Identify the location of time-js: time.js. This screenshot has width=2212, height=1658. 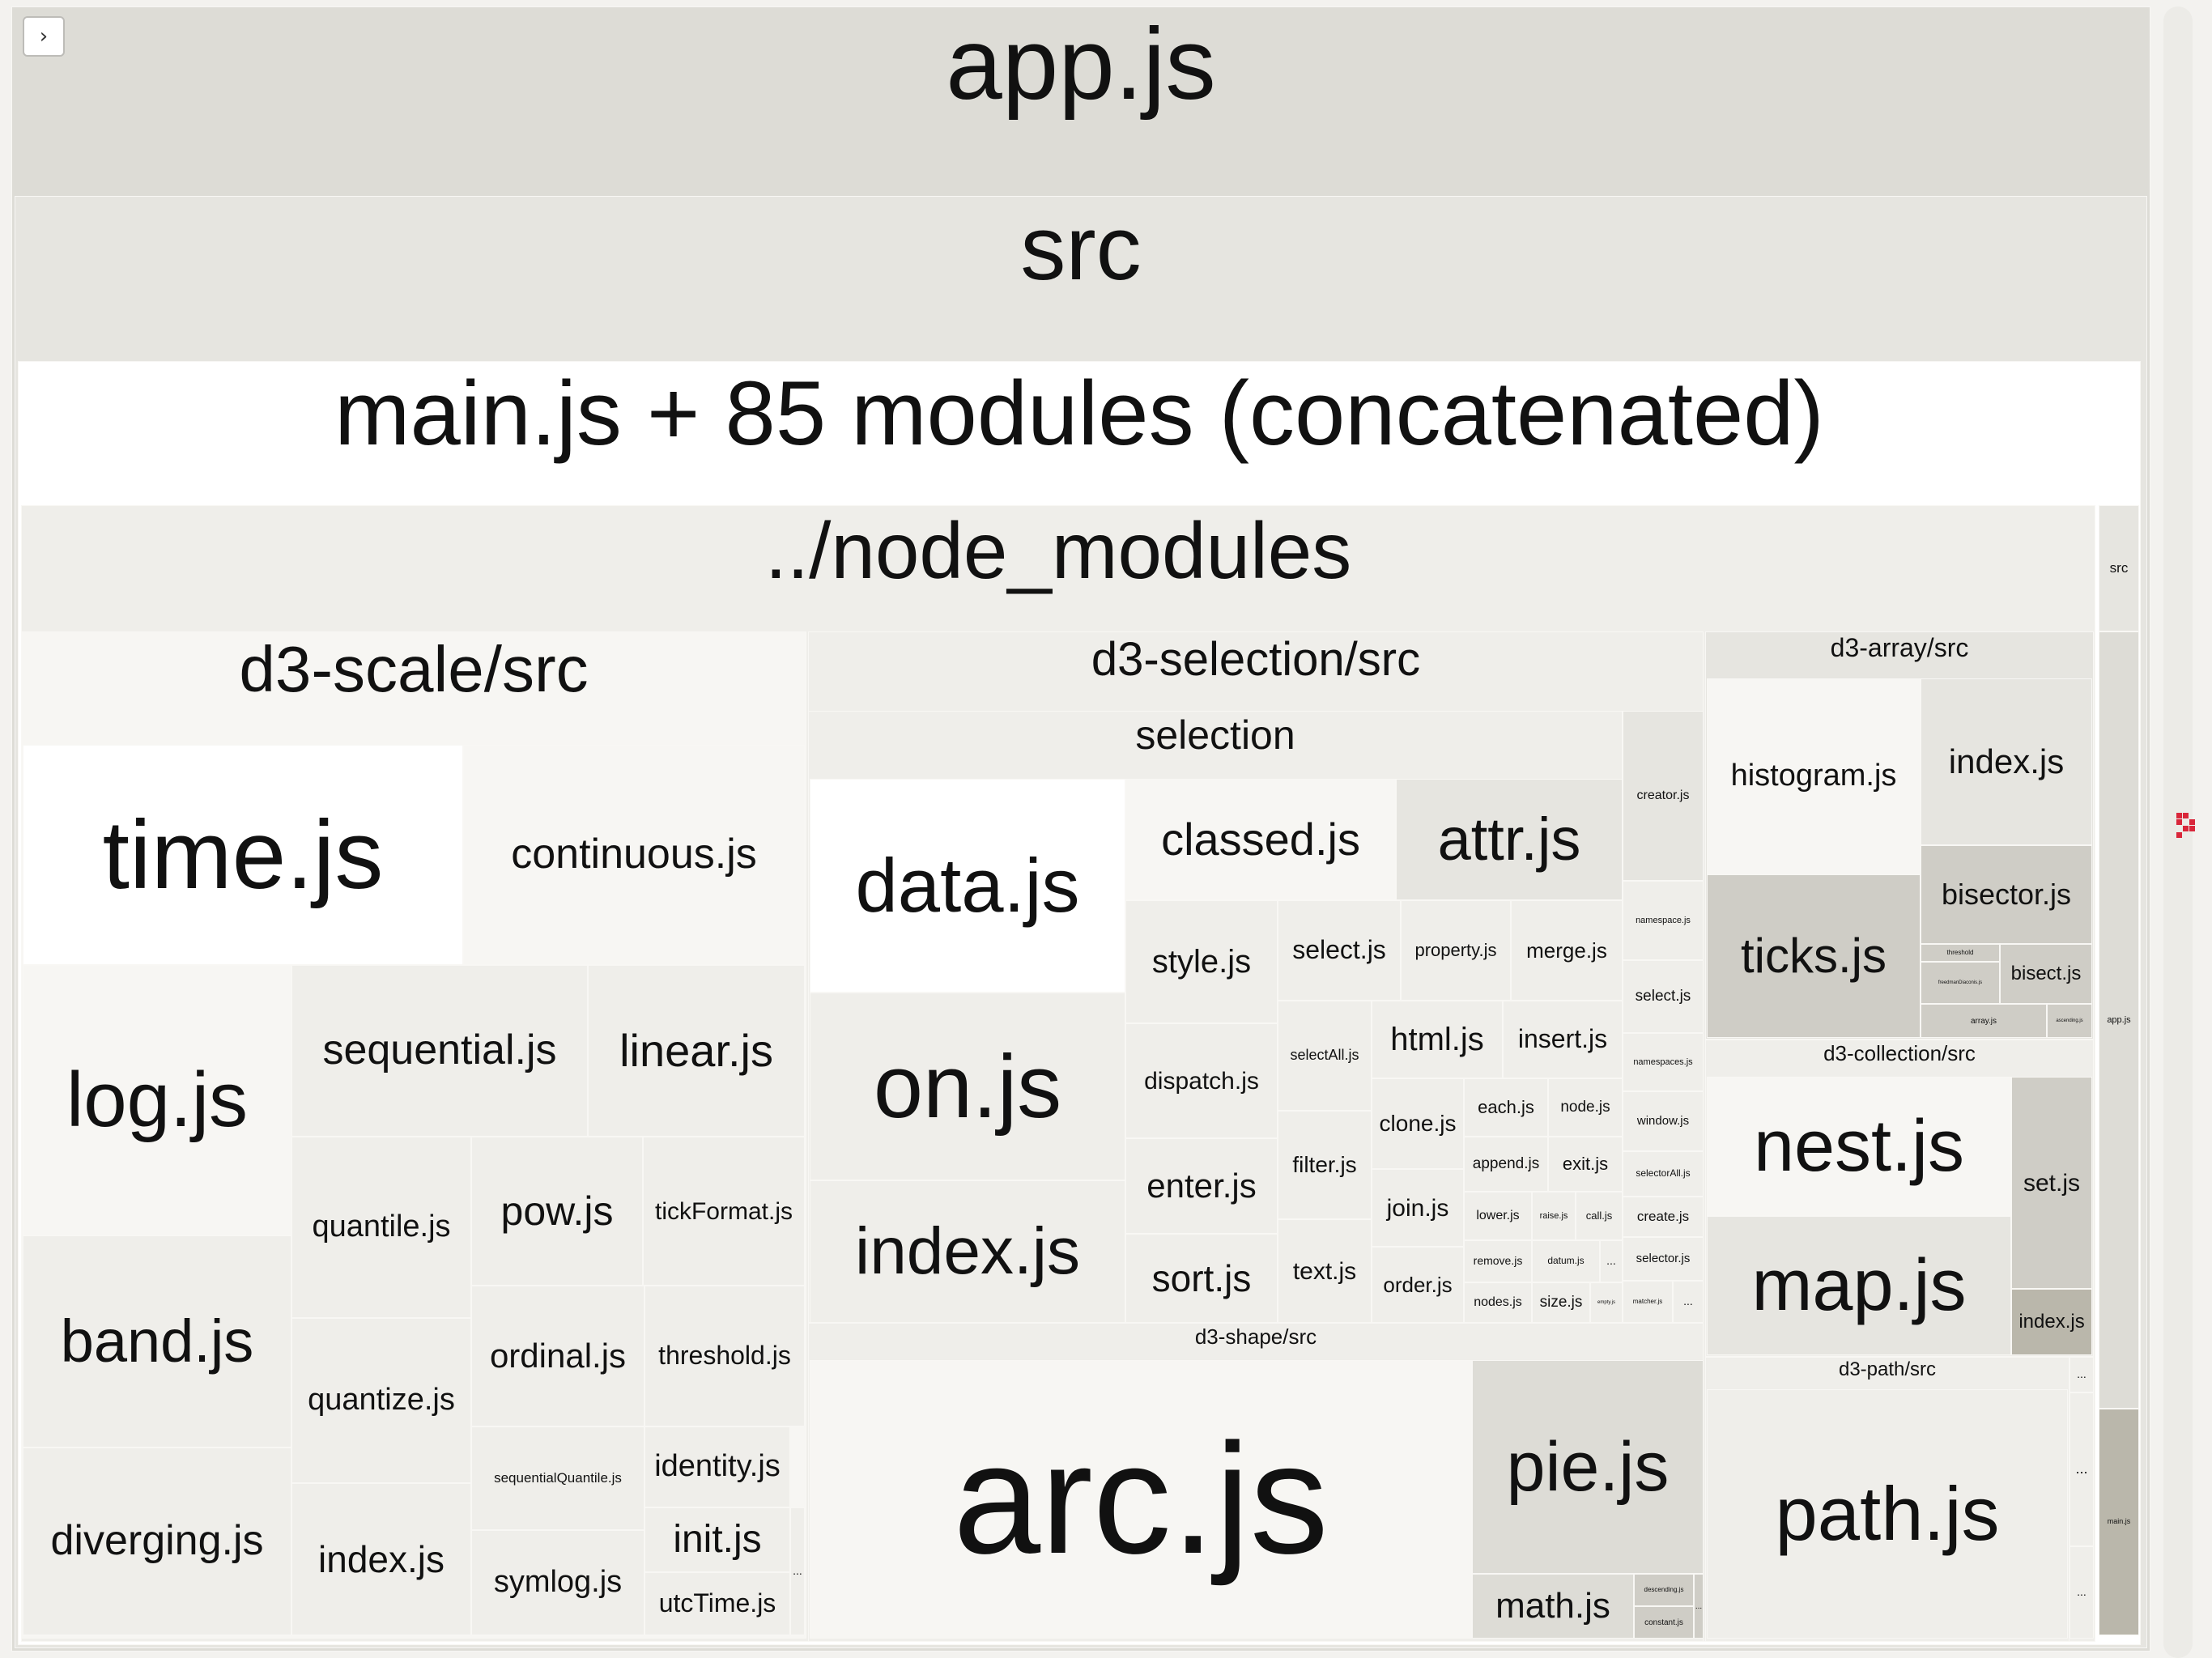
(243, 855).